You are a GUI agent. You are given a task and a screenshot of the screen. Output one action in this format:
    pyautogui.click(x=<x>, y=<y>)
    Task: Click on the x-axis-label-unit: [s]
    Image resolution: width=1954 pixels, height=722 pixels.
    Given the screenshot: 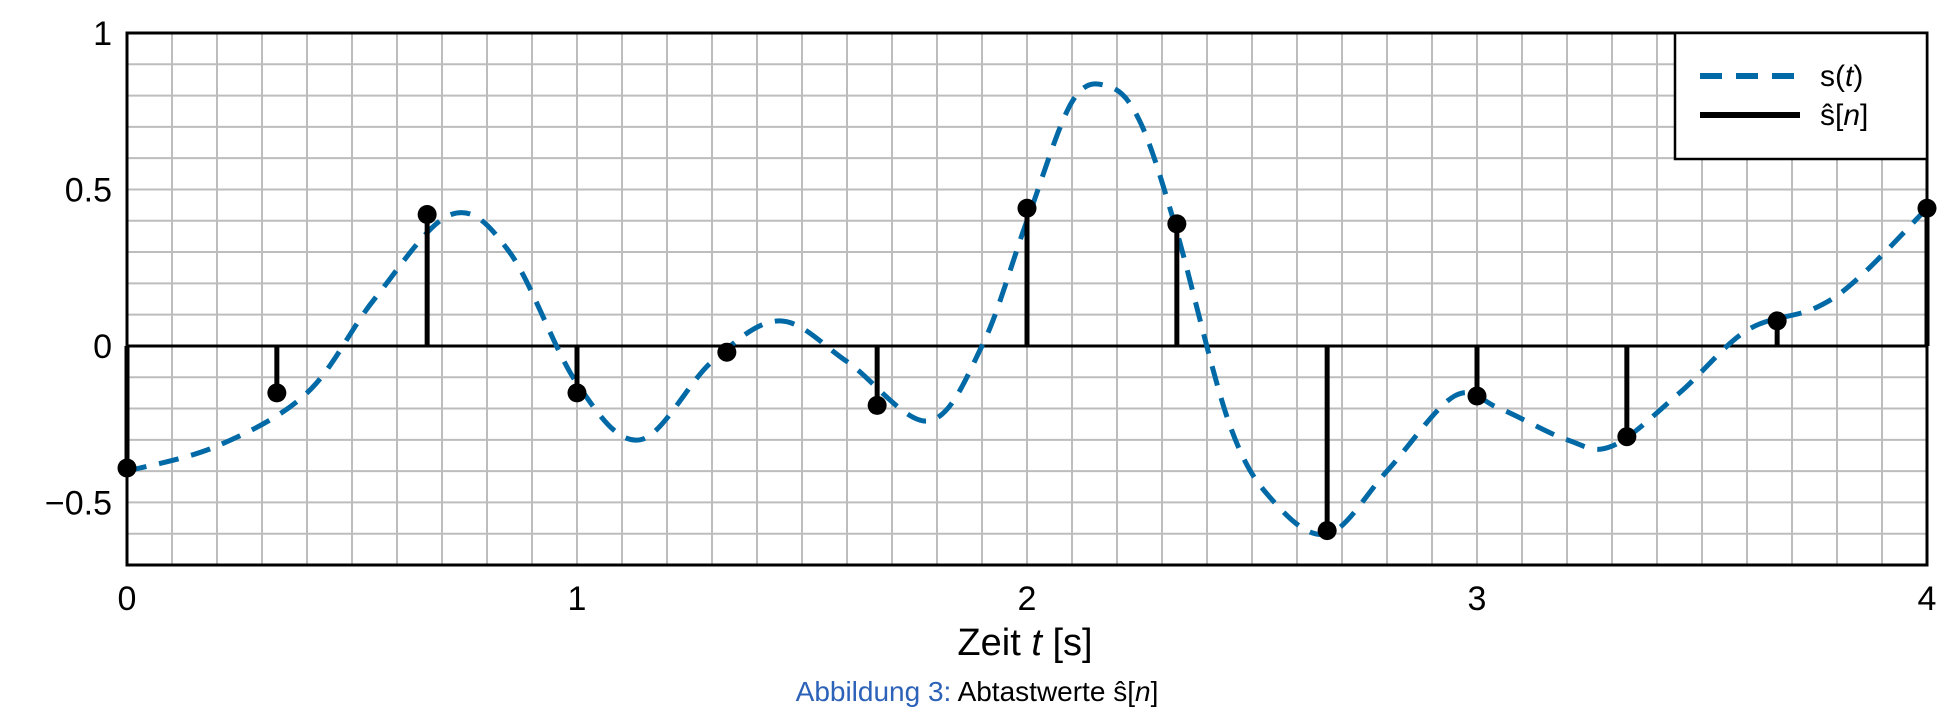 What is the action you would take?
    pyautogui.click(x=1067, y=643)
    